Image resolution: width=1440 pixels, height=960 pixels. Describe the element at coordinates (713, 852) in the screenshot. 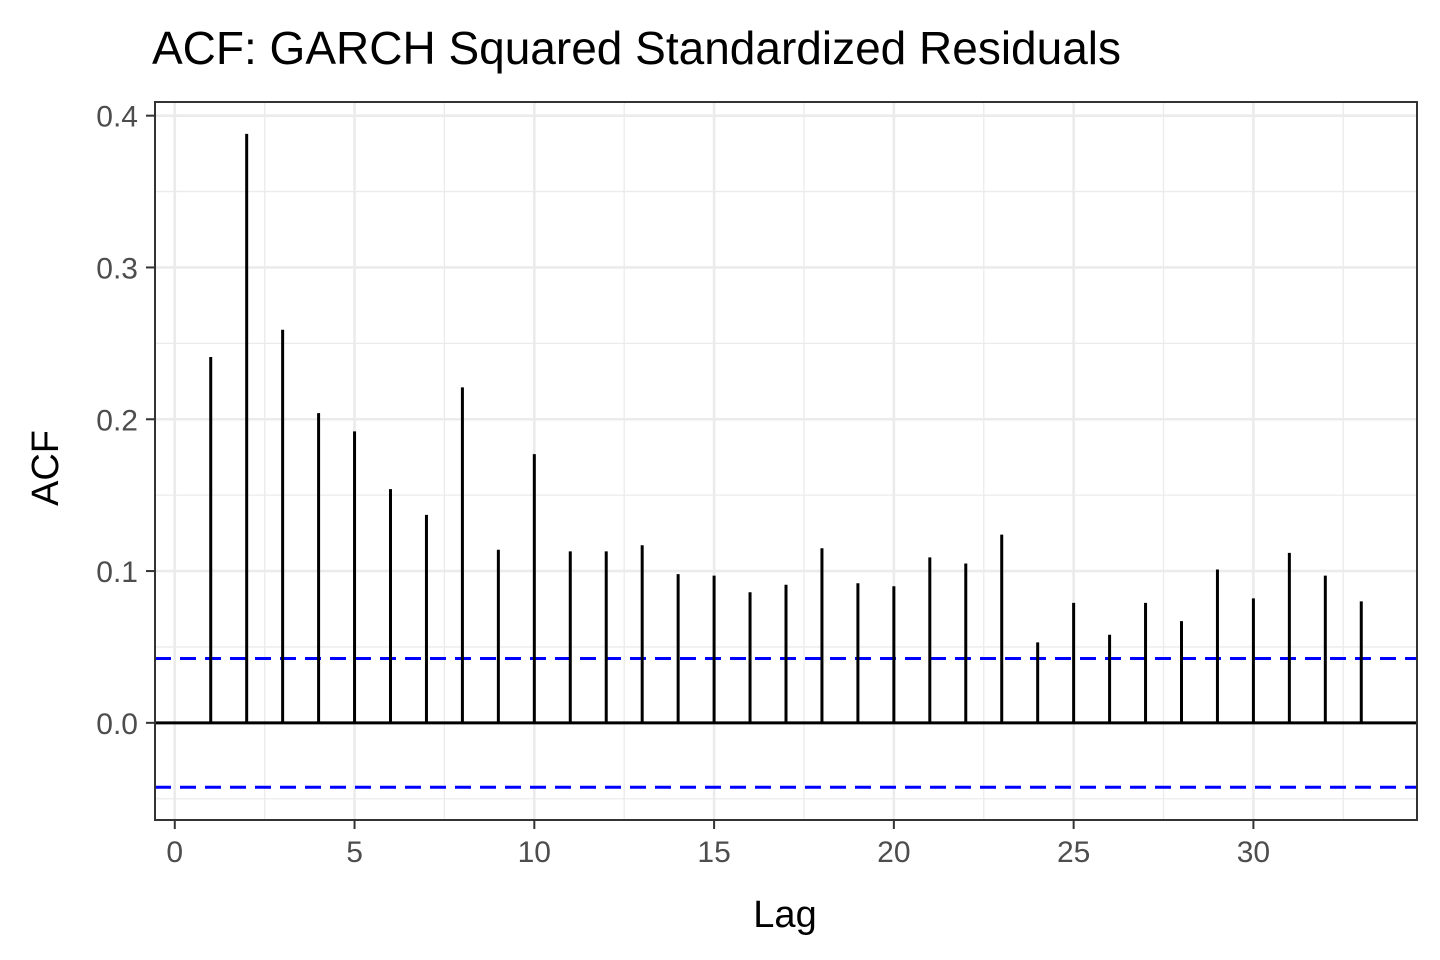

I see `x-tick-label: 15` at that location.